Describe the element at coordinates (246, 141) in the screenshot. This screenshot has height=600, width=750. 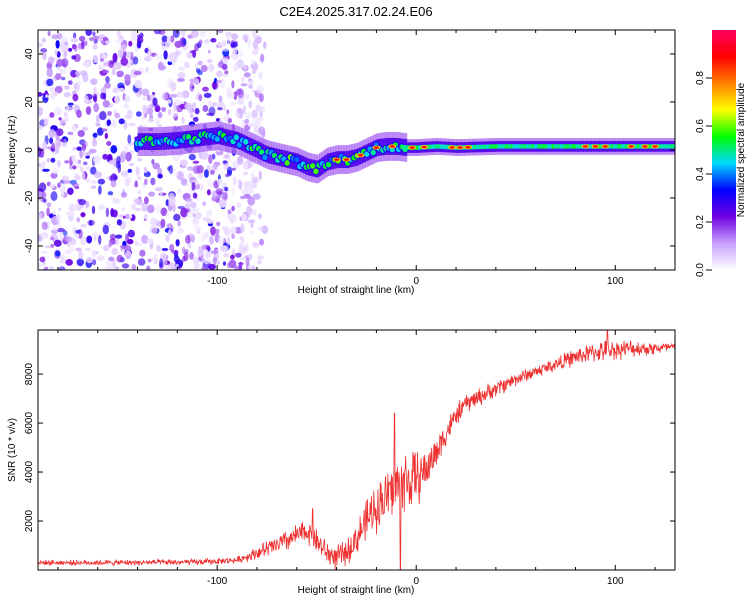
I see `ridge-blob` at that location.